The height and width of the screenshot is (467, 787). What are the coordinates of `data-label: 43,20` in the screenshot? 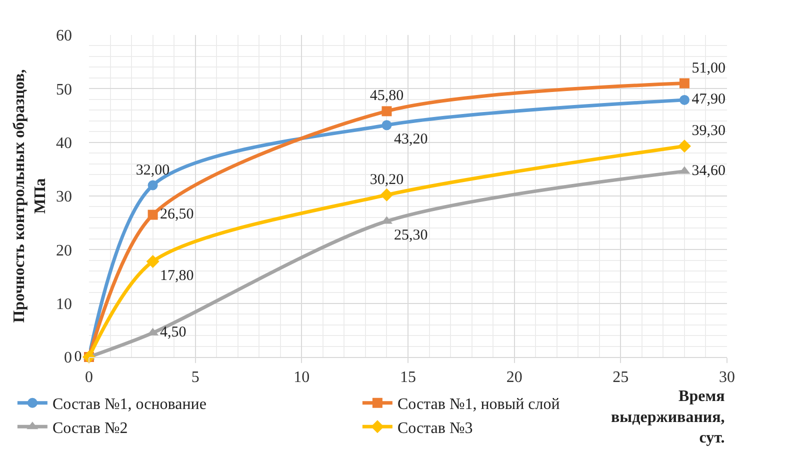 It's located at (411, 140).